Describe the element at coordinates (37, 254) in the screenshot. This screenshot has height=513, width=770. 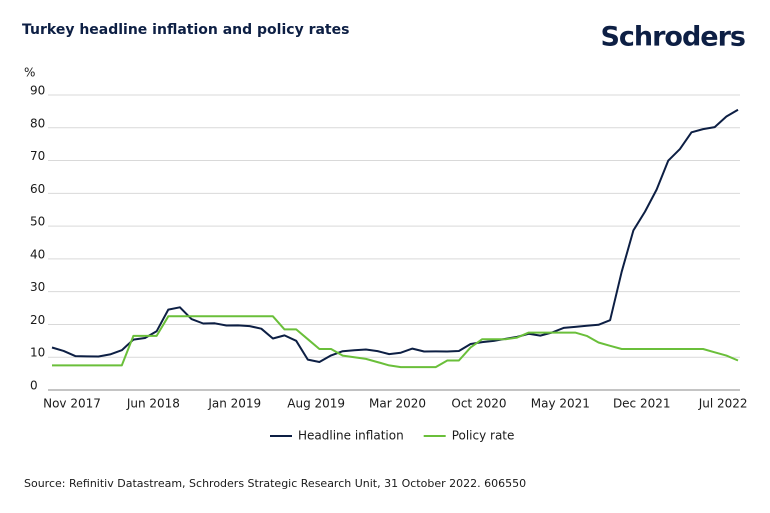
I see `y-tick-label: 40` at that location.